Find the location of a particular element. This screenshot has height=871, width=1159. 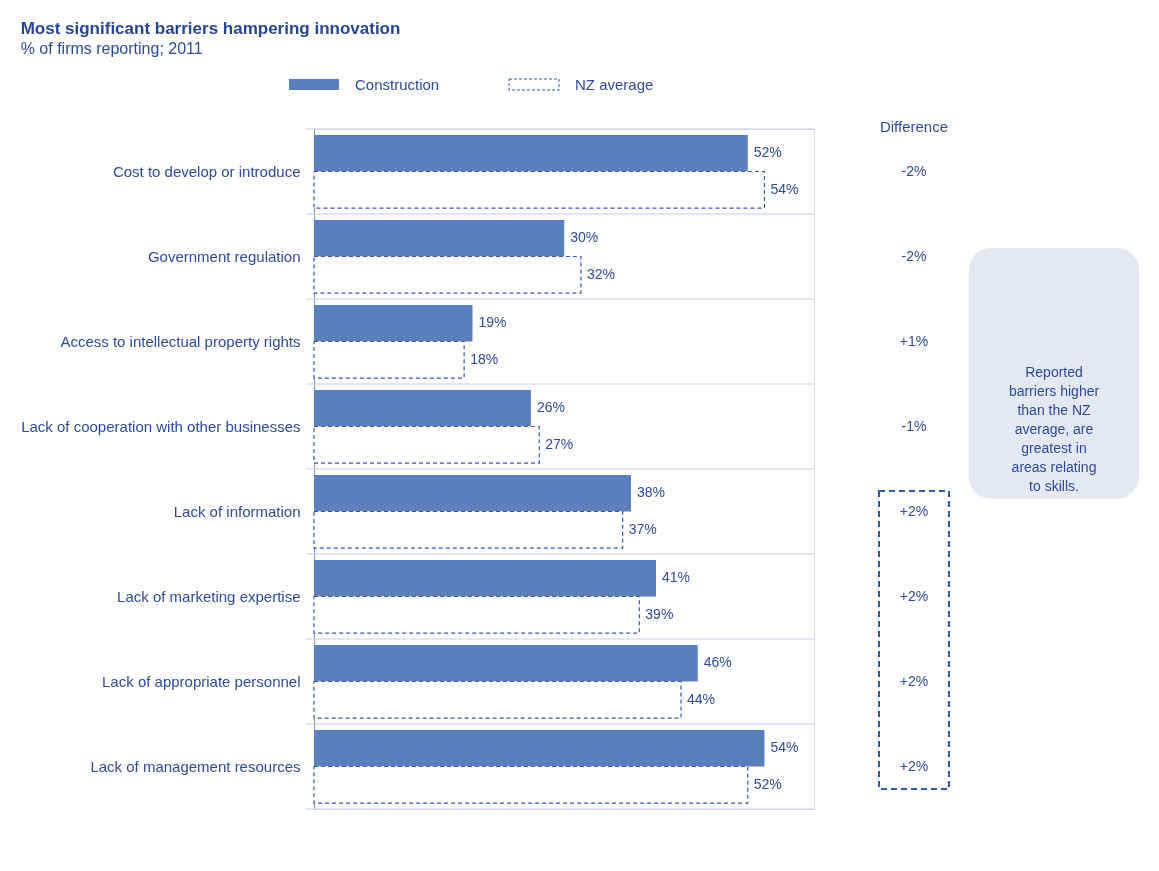

data-label: 32% is located at coordinates (600, 273).